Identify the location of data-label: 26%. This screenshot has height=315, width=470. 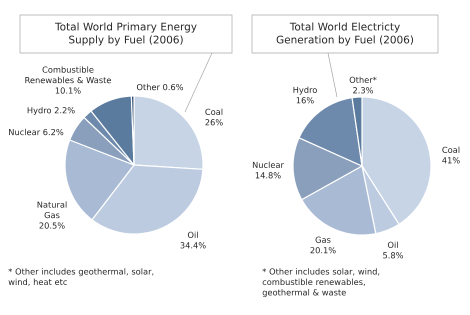
(214, 122).